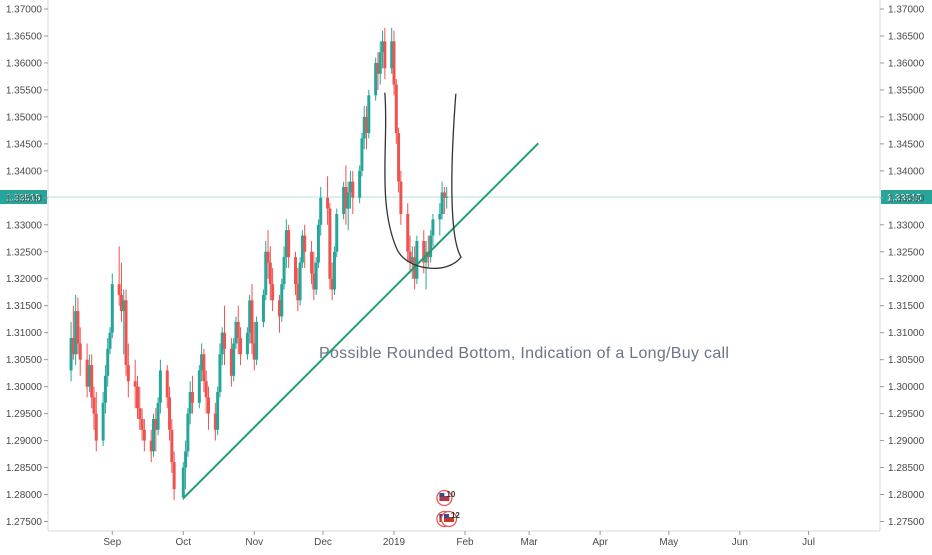 Image resolution: width=932 pixels, height=555 pixels. I want to click on y-tick-label-right: 1.31000, so click(906, 333).